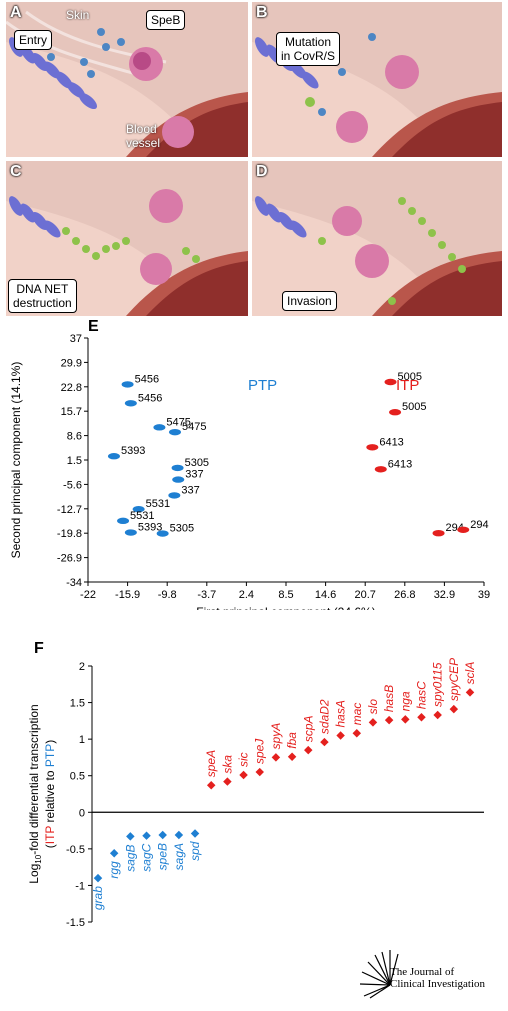  Describe the element at coordinates (72, 485) in the screenshot. I see `y-tick-label: -5.6` at that location.